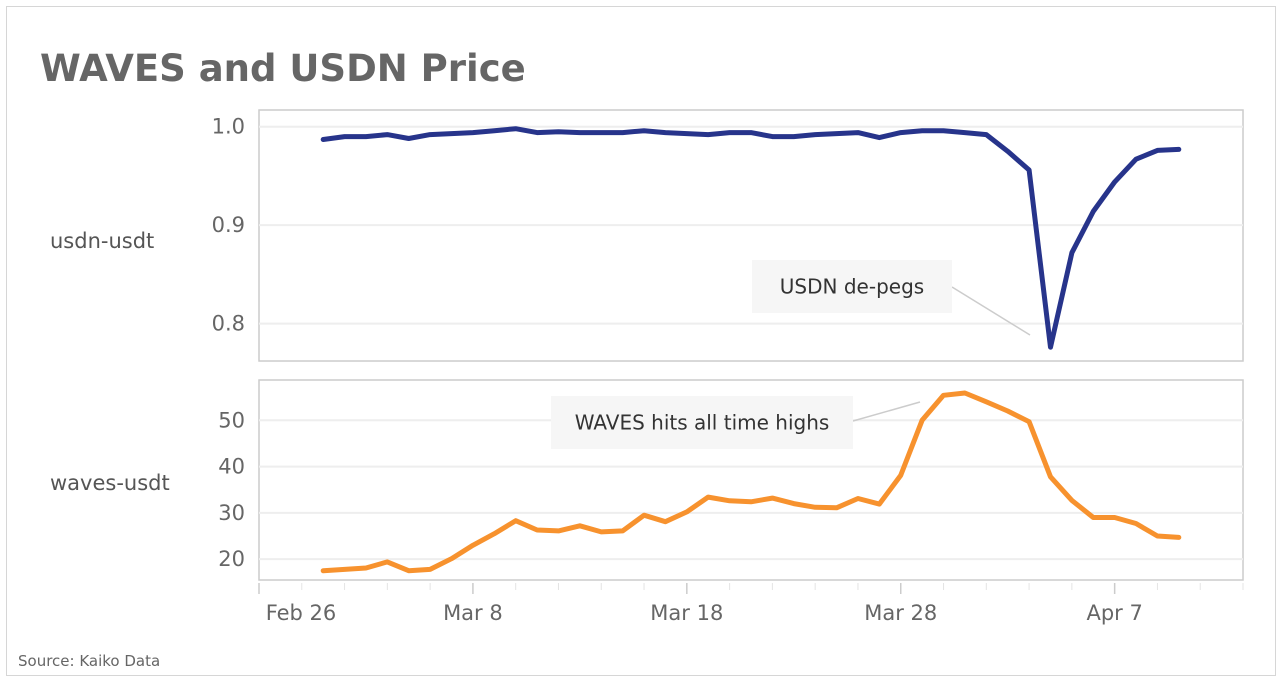  What do you see at coordinates (1114, 613) in the screenshot?
I see `x-tick-label: Apr 7` at bounding box center [1114, 613].